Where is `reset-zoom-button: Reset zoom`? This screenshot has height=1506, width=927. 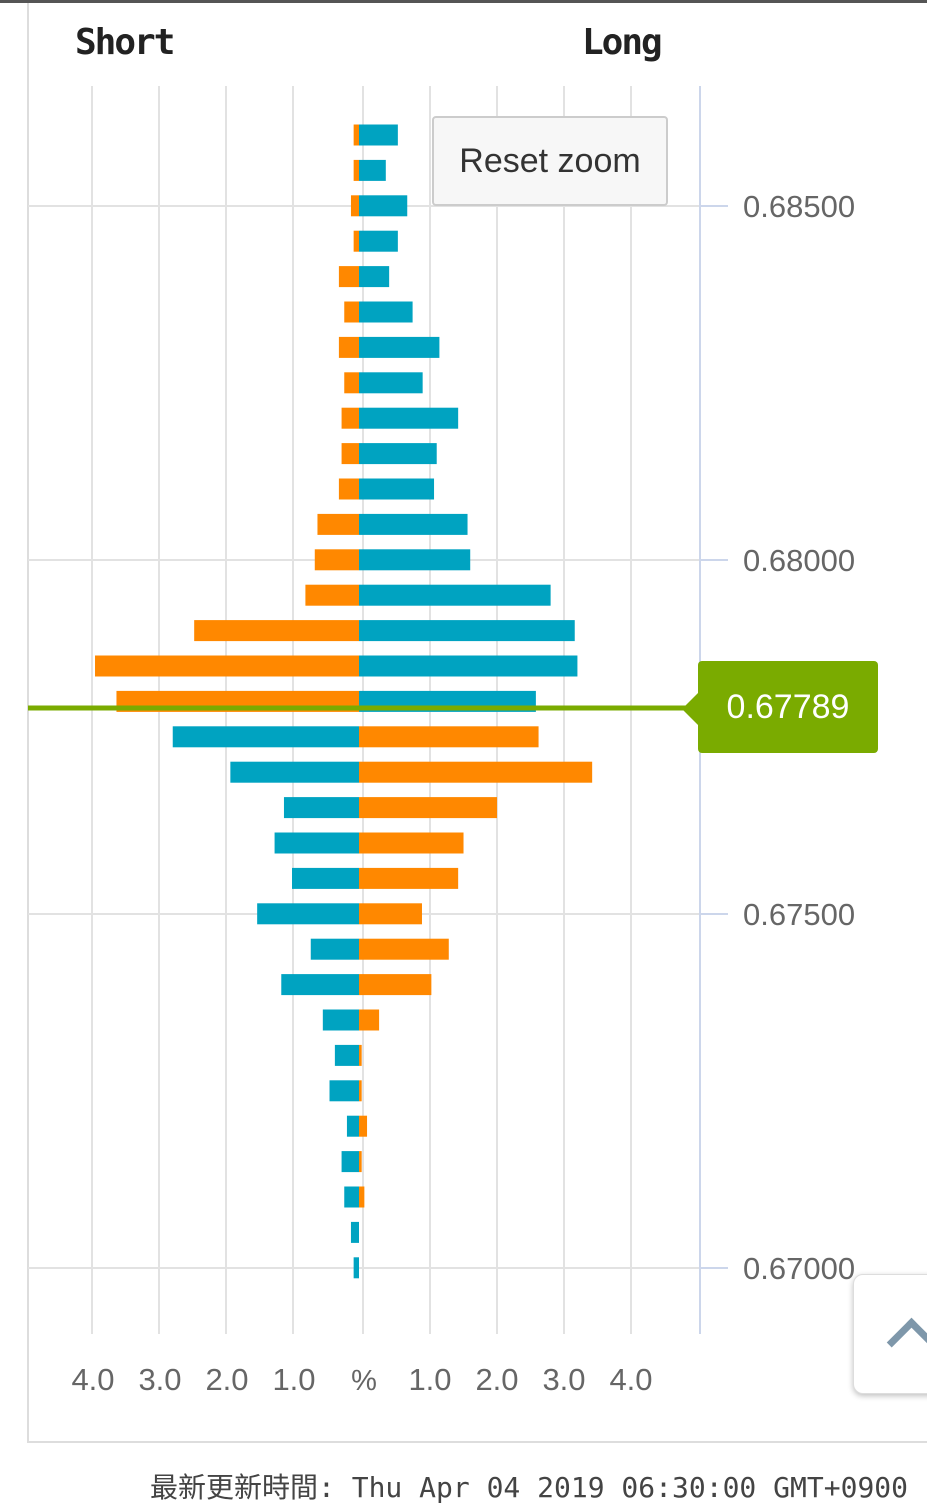 reset-zoom-button: Reset zoom is located at coordinates (550, 161).